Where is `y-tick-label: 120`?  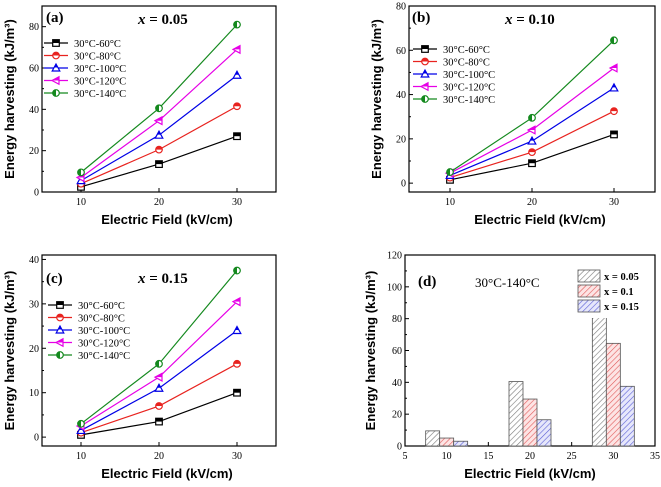
y-tick-label: 120 is located at coordinates (394, 256).